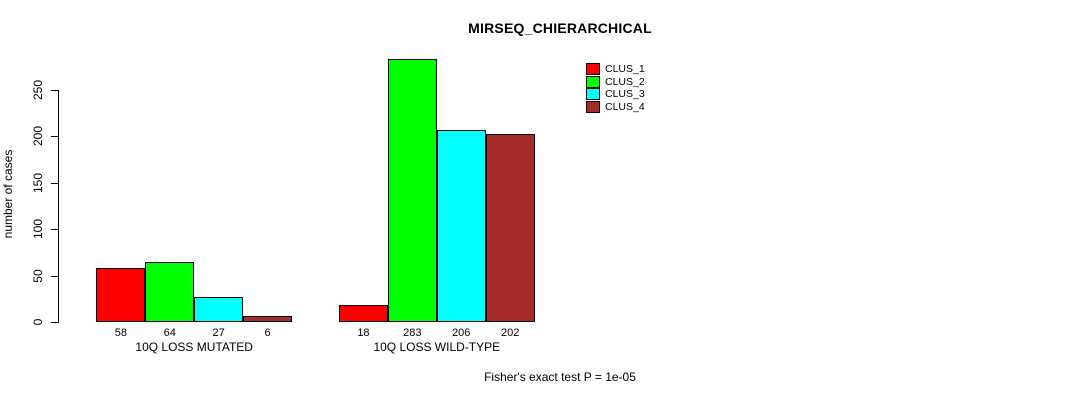  Describe the element at coordinates (412, 332) in the screenshot. I see `bar-value-label: 283` at that location.